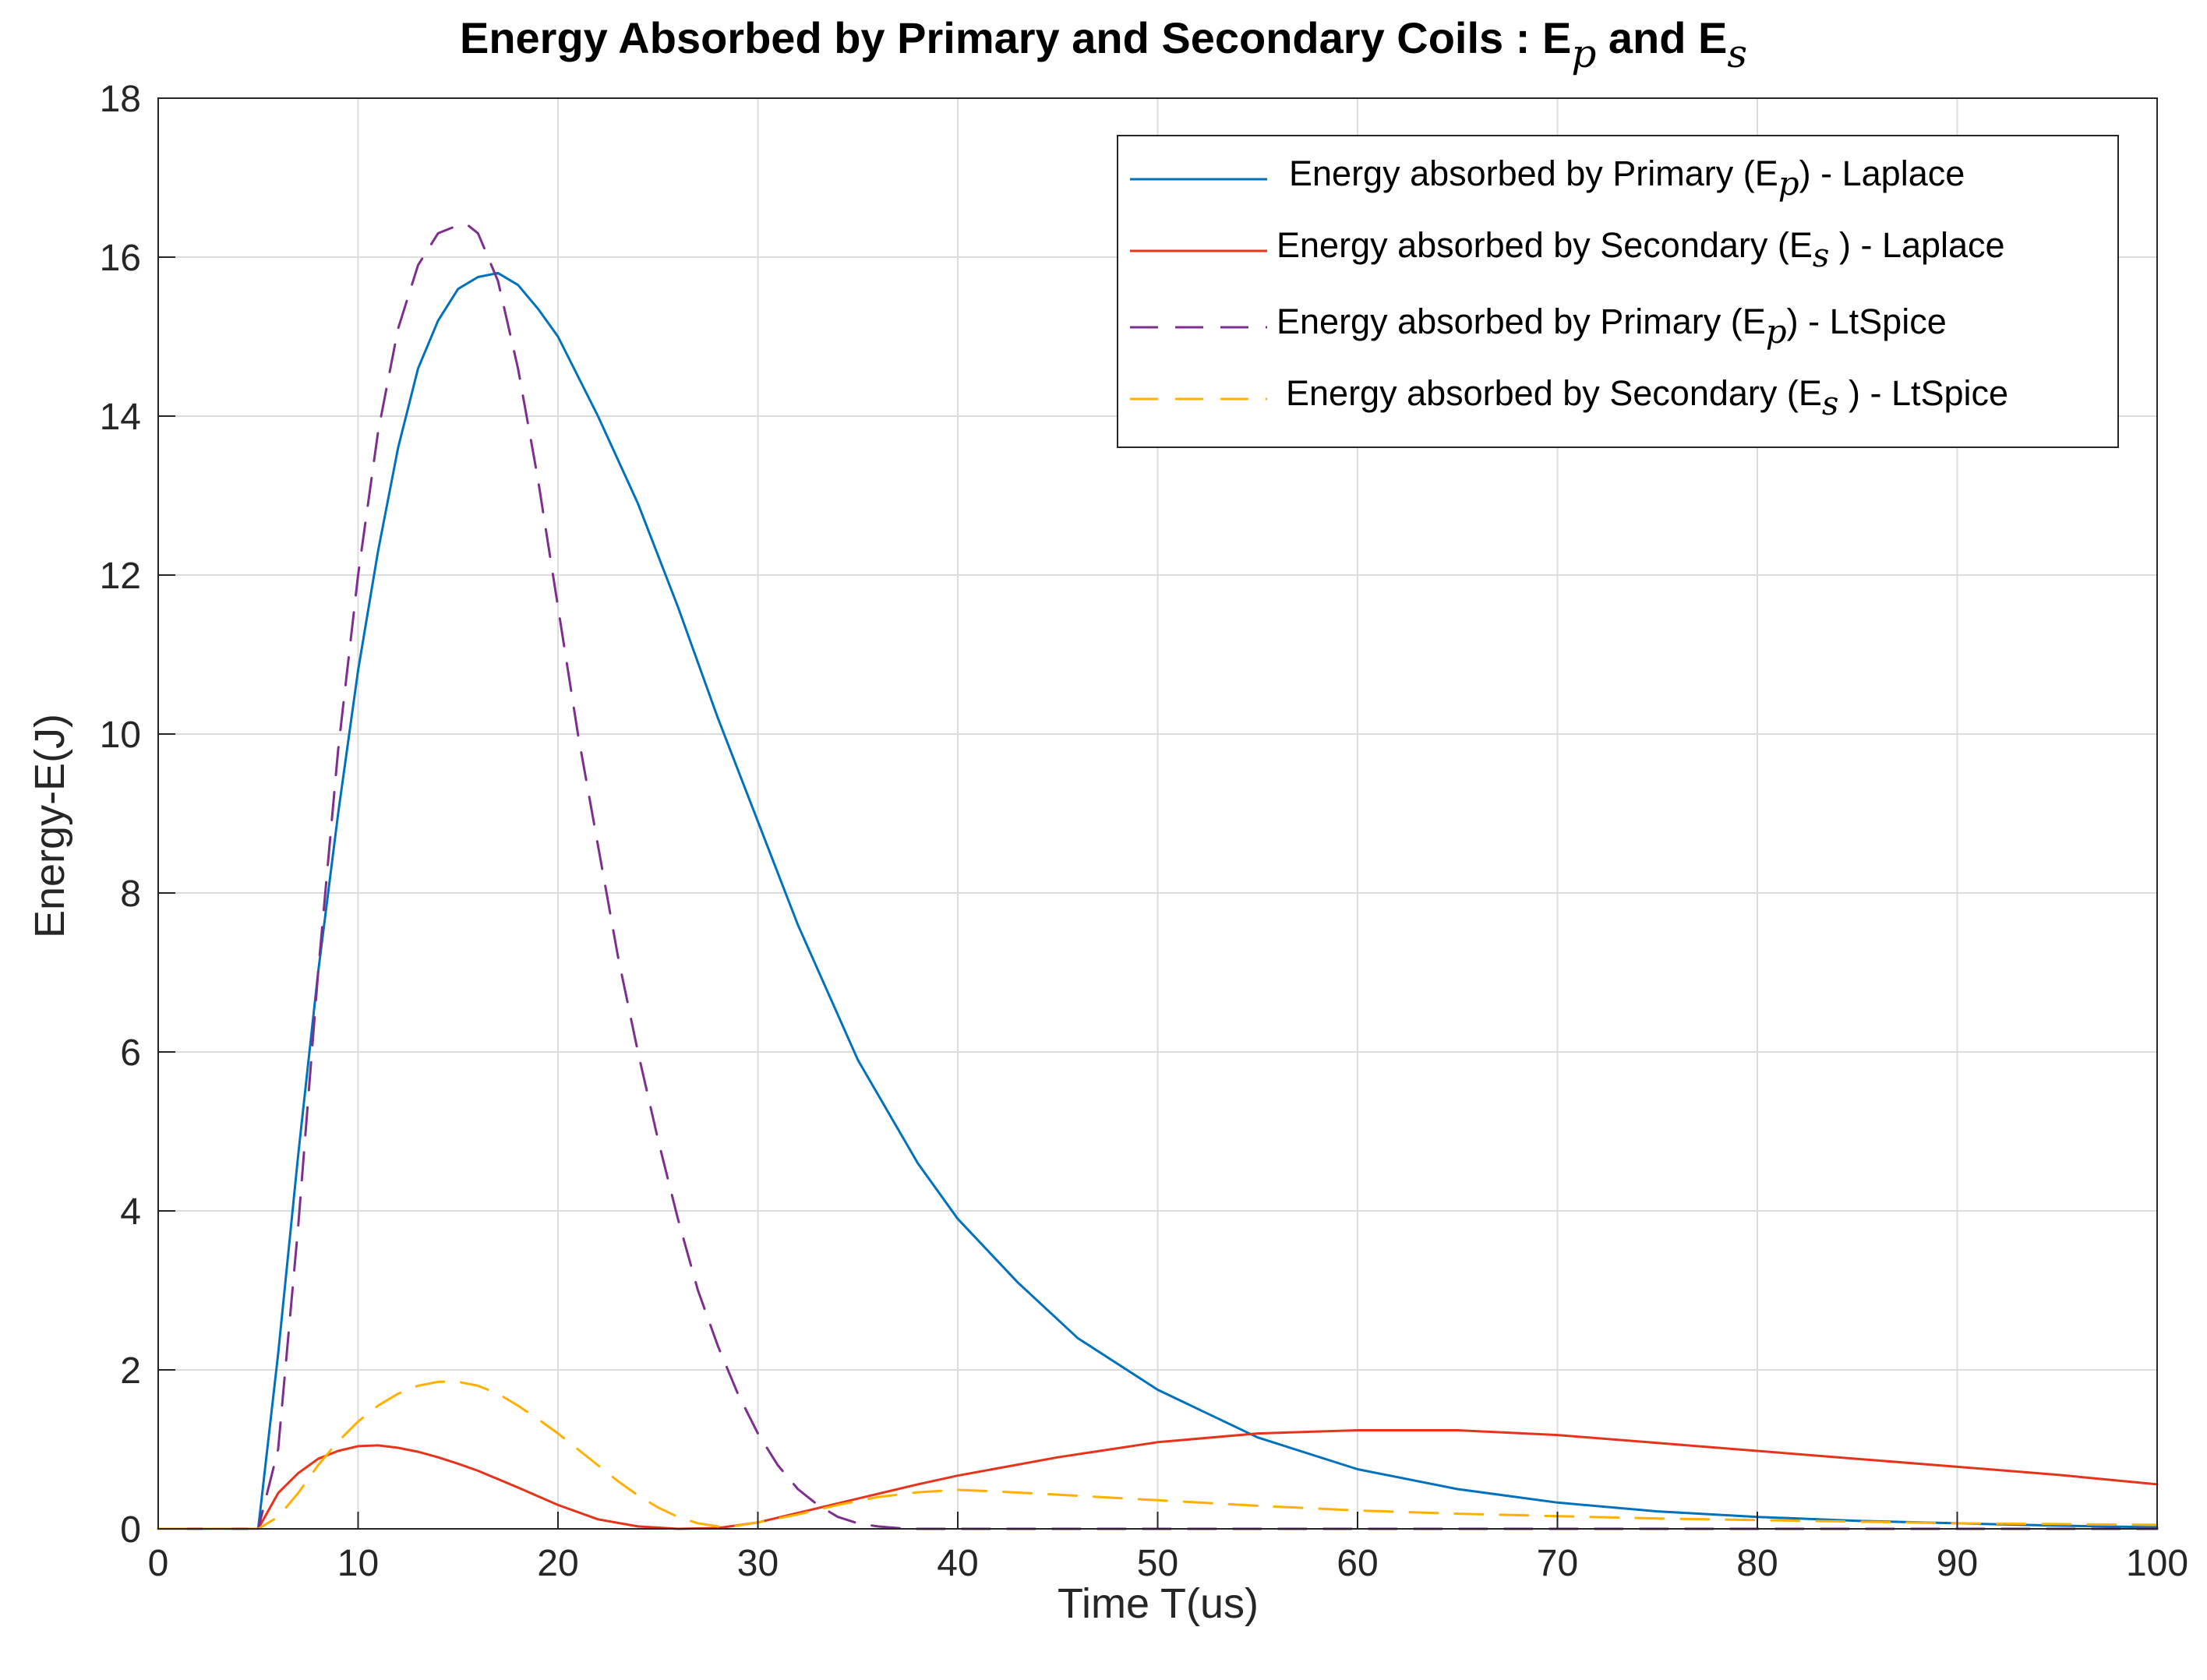 This screenshot has width=2207, height=1680. Describe the element at coordinates (758, 1564) in the screenshot. I see `x-tick-label: 30` at that location.